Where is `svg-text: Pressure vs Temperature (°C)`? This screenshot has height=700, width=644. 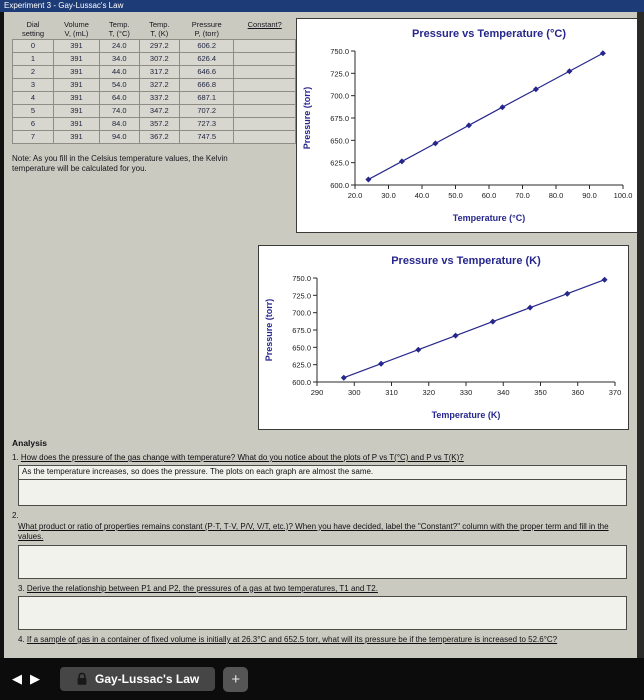 svg-text: Pressure vs Temperature (°C) is located at coordinates (489, 34).